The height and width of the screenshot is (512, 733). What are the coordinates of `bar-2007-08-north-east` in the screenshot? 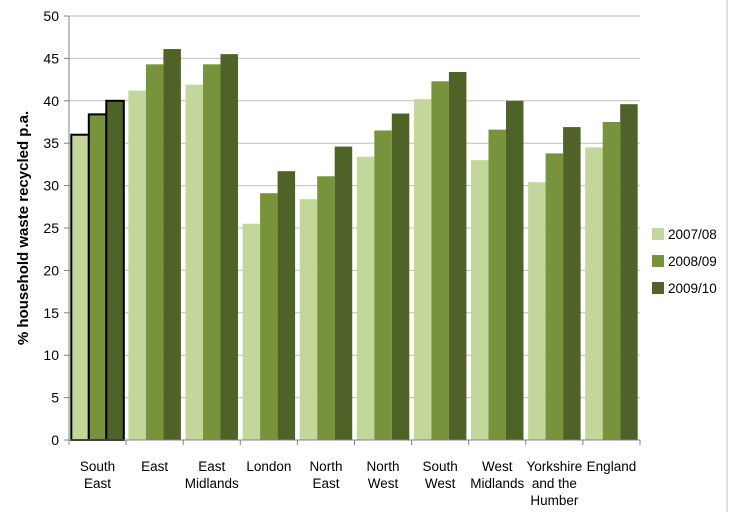 It's located at (308, 319).